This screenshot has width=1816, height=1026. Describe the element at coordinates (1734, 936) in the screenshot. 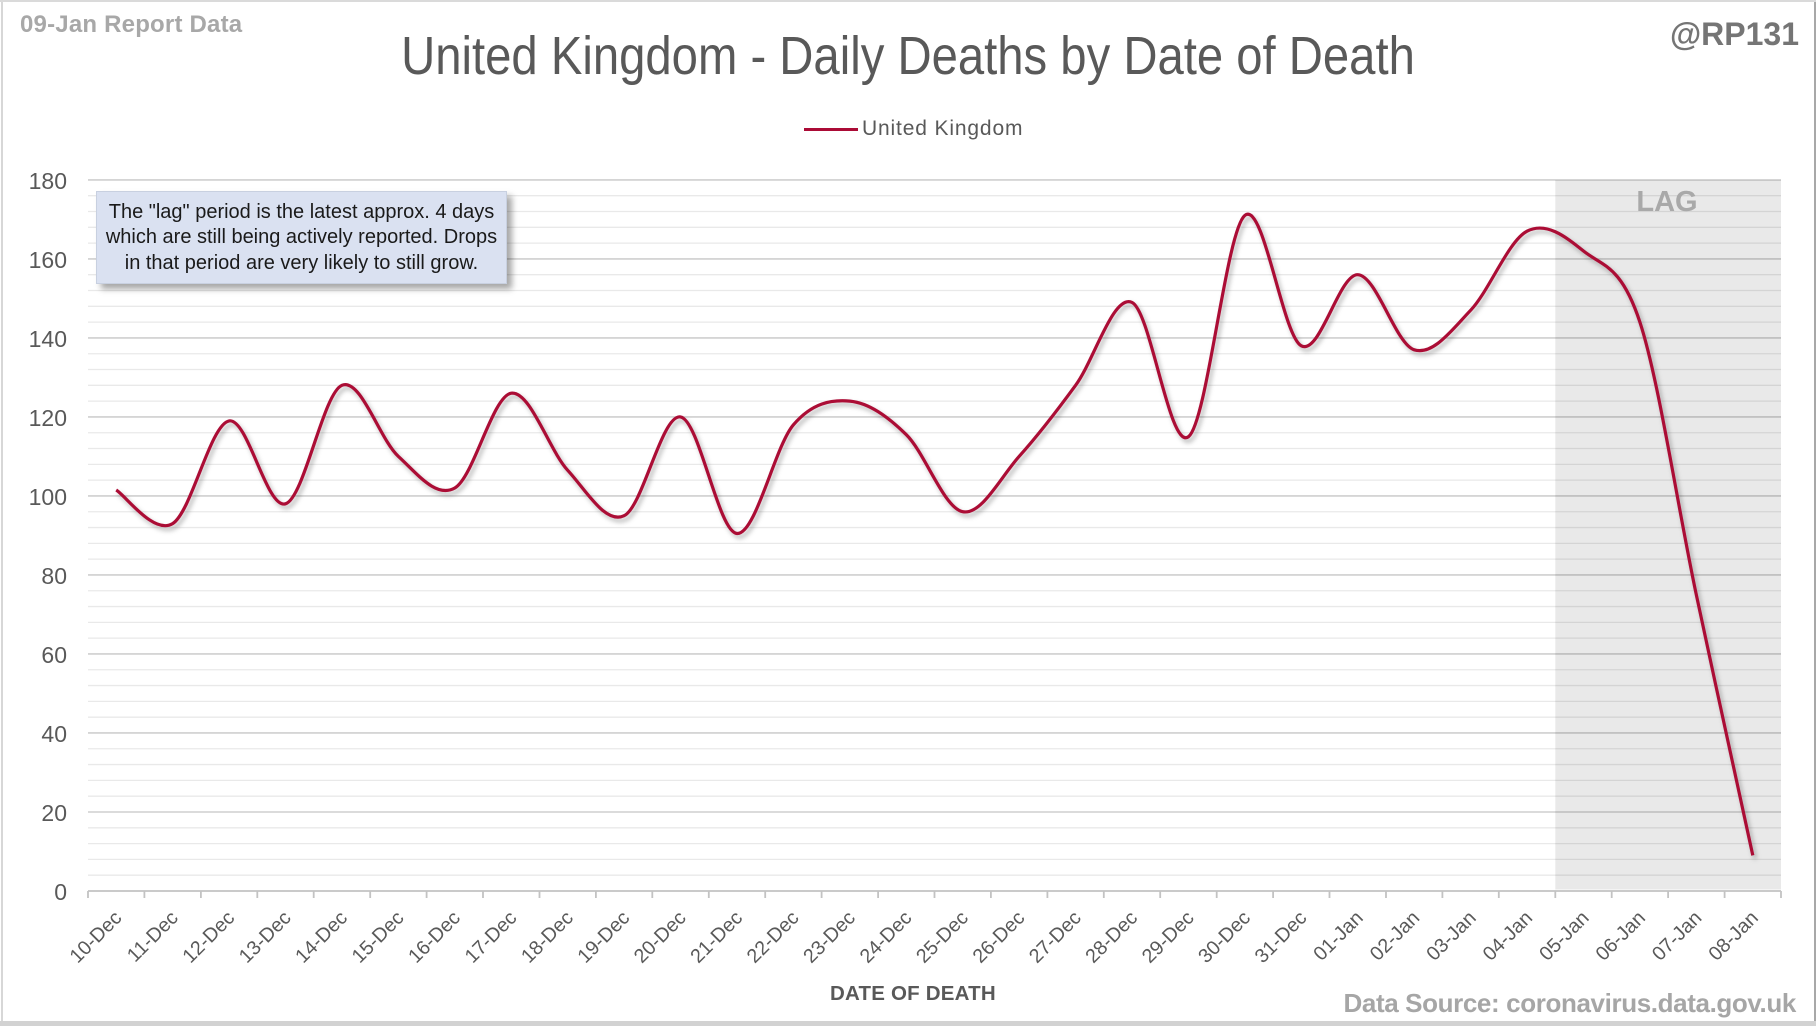

I see `svg-text: 08-Jan` at that location.